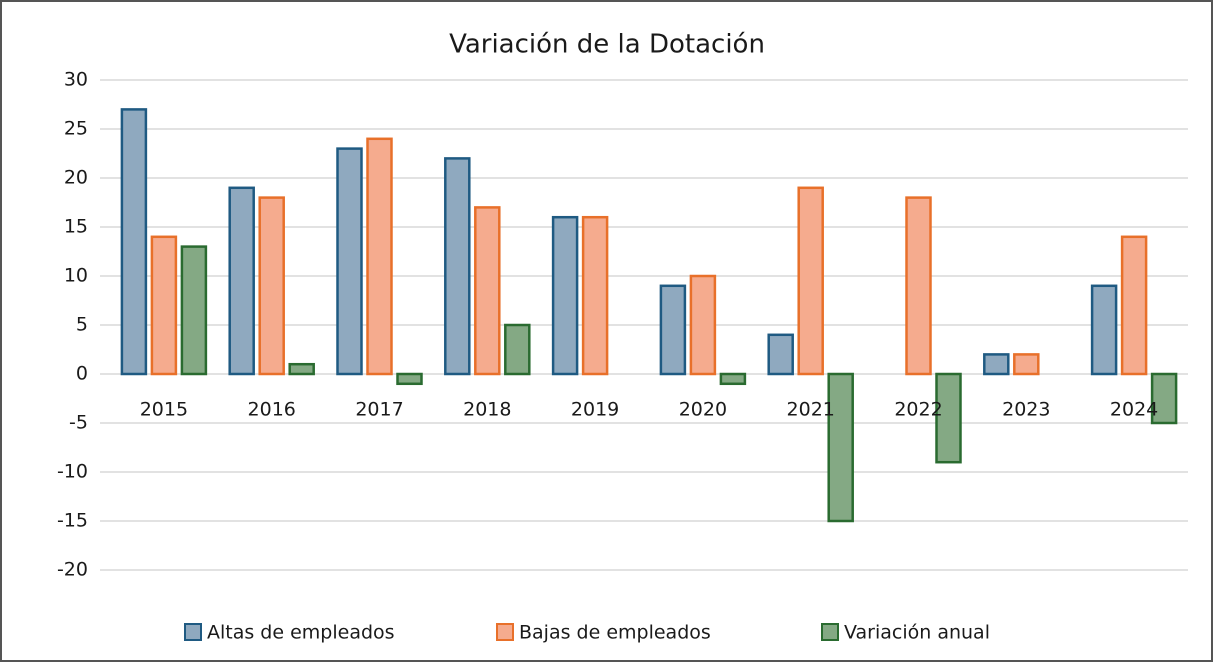 The height and width of the screenshot is (662, 1213). I want to click on y-tick-label: -15, so click(72, 521).